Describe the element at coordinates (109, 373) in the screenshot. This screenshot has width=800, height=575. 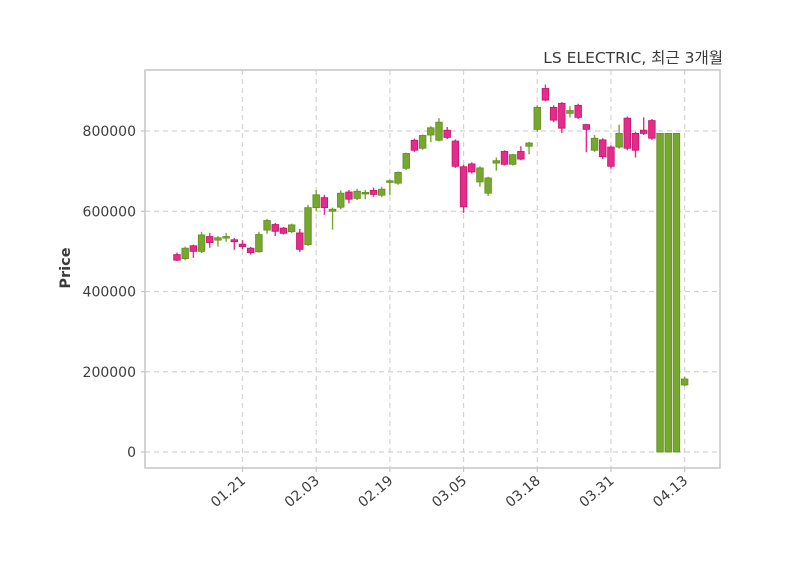
I see `y-tick-label: 200000` at that location.